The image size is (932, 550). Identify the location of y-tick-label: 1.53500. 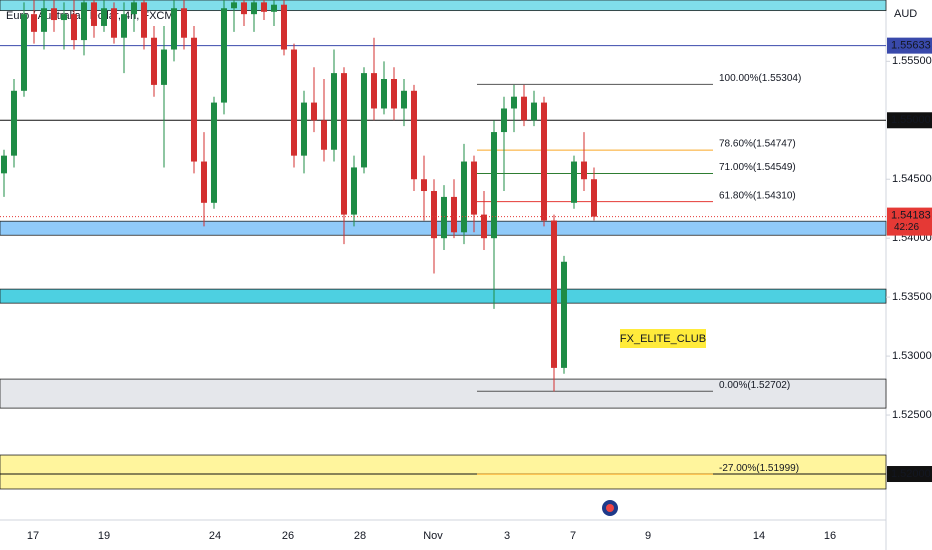
(912, 297).